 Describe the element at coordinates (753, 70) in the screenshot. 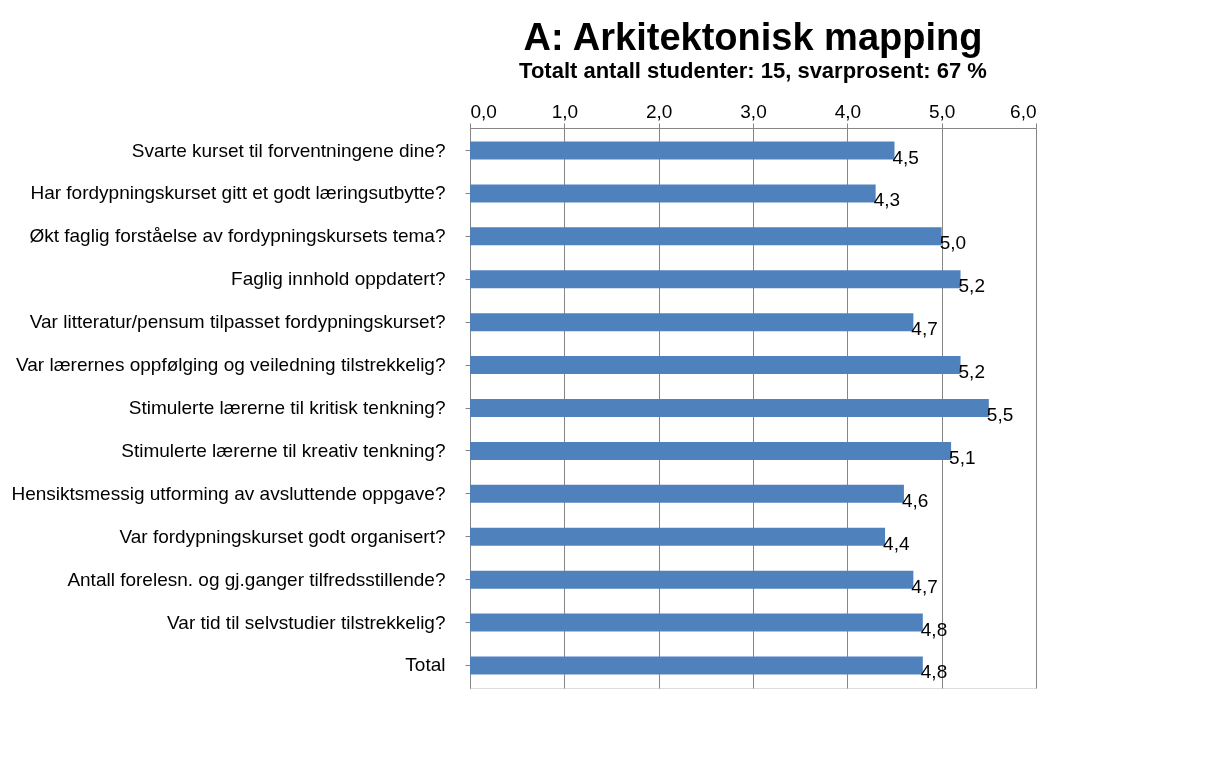

I see `chart-subtitle: Totalt antall studenter: 15, svarprosent: 67 %` at that location.